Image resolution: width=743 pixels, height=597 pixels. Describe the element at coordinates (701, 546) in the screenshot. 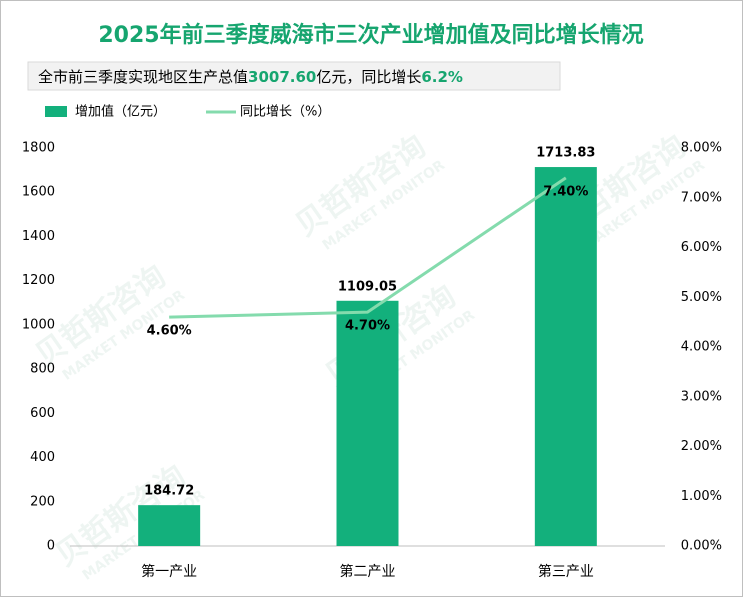

I see `y2-tick-label: 0.00%` at that location.